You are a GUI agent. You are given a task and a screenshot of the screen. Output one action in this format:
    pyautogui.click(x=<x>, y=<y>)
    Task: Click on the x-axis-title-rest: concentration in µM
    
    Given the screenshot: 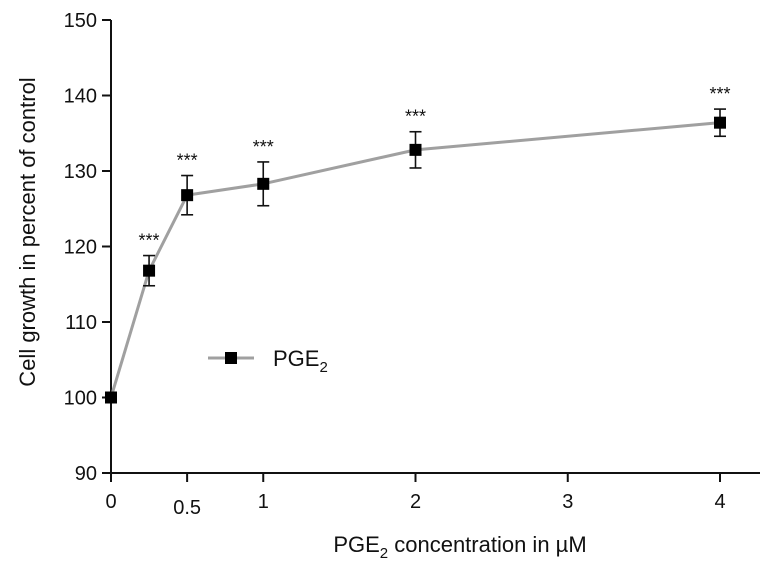 What is the action you would take?
    pyautogui.click(x=487, y=544)
    